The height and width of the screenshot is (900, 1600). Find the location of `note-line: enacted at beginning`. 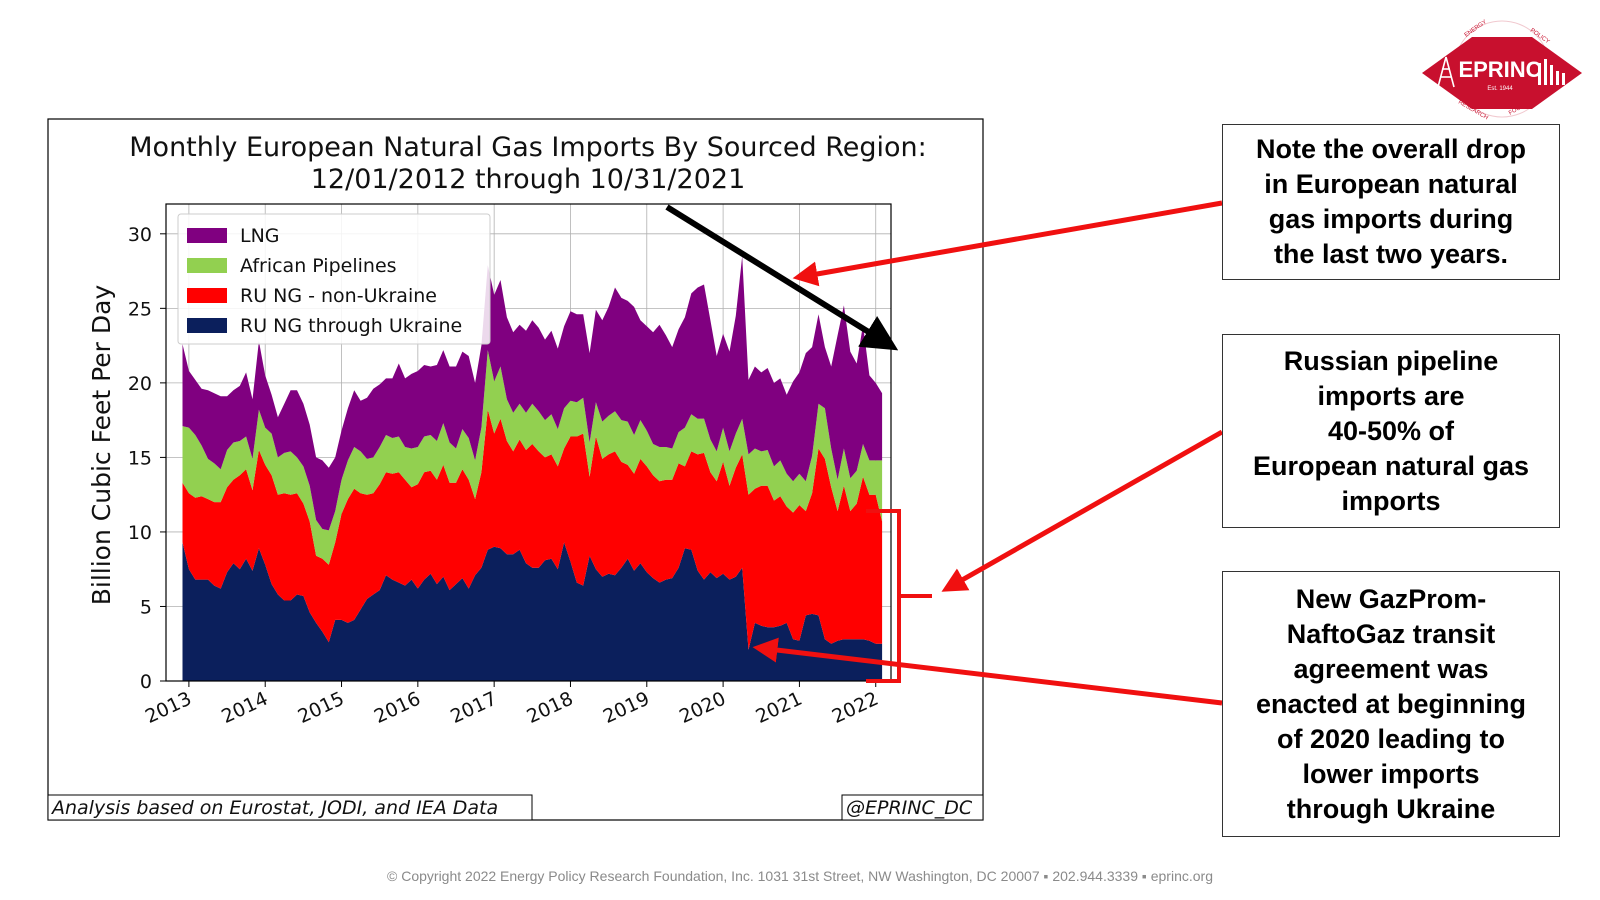

note-line: enacted at beginning is located at coordinates (1391, 703).